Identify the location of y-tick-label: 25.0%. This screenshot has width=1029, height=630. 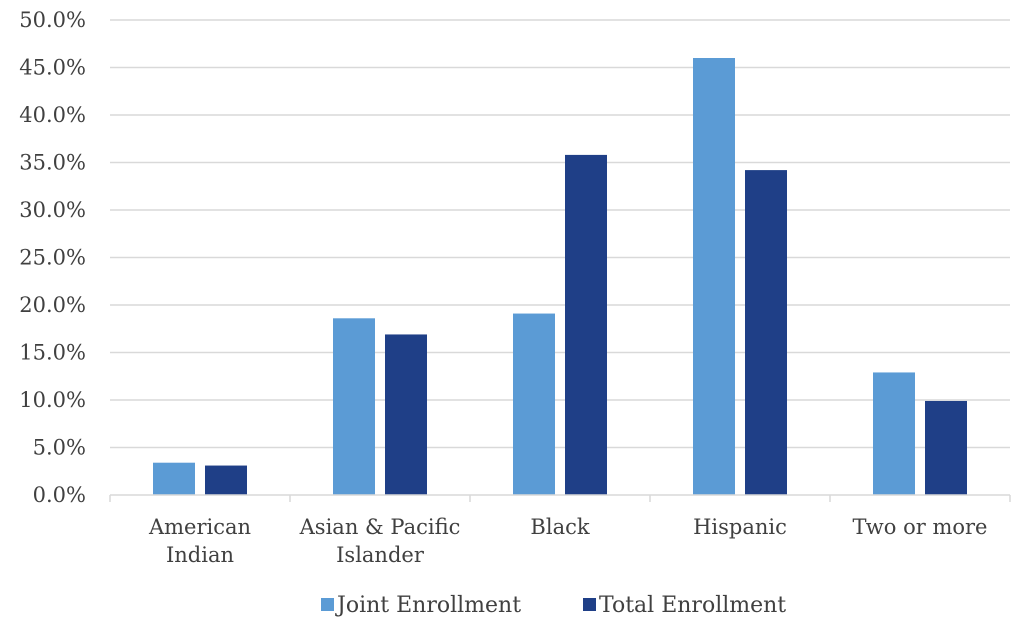
(52, 258).